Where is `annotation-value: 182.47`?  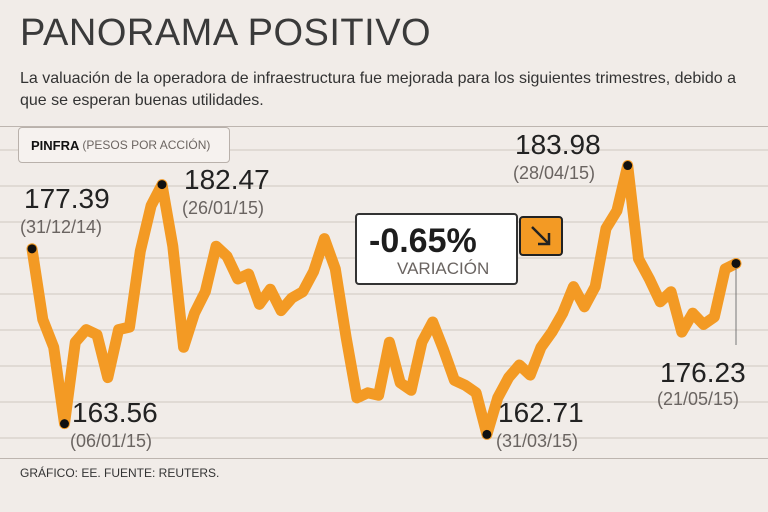
annotation-value: 182.47 is located at coordinates (227, 179).